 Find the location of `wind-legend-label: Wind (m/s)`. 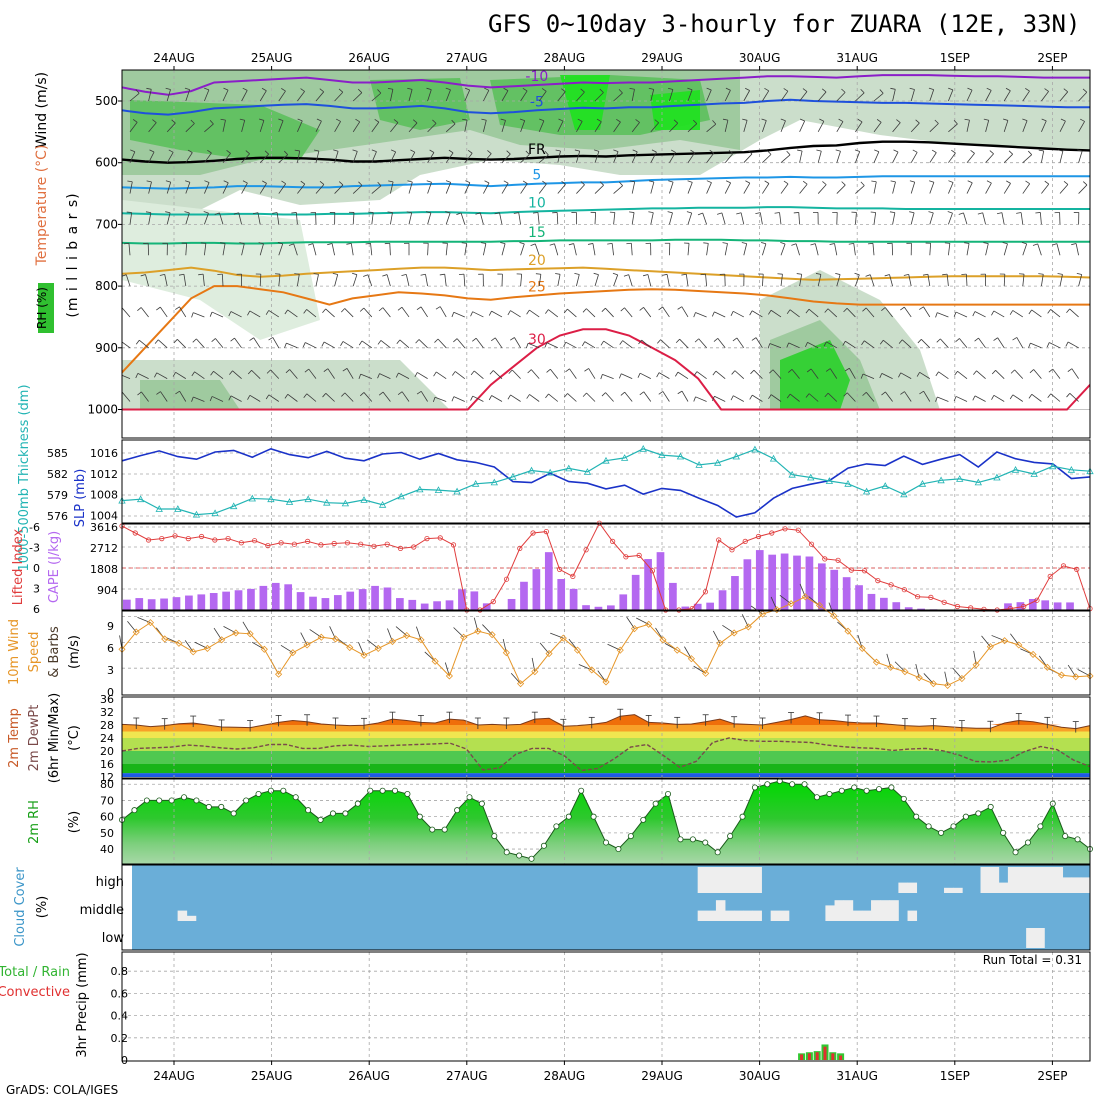

wind-legend-label: Wind (m/s) is located at coordinates (42, 110).